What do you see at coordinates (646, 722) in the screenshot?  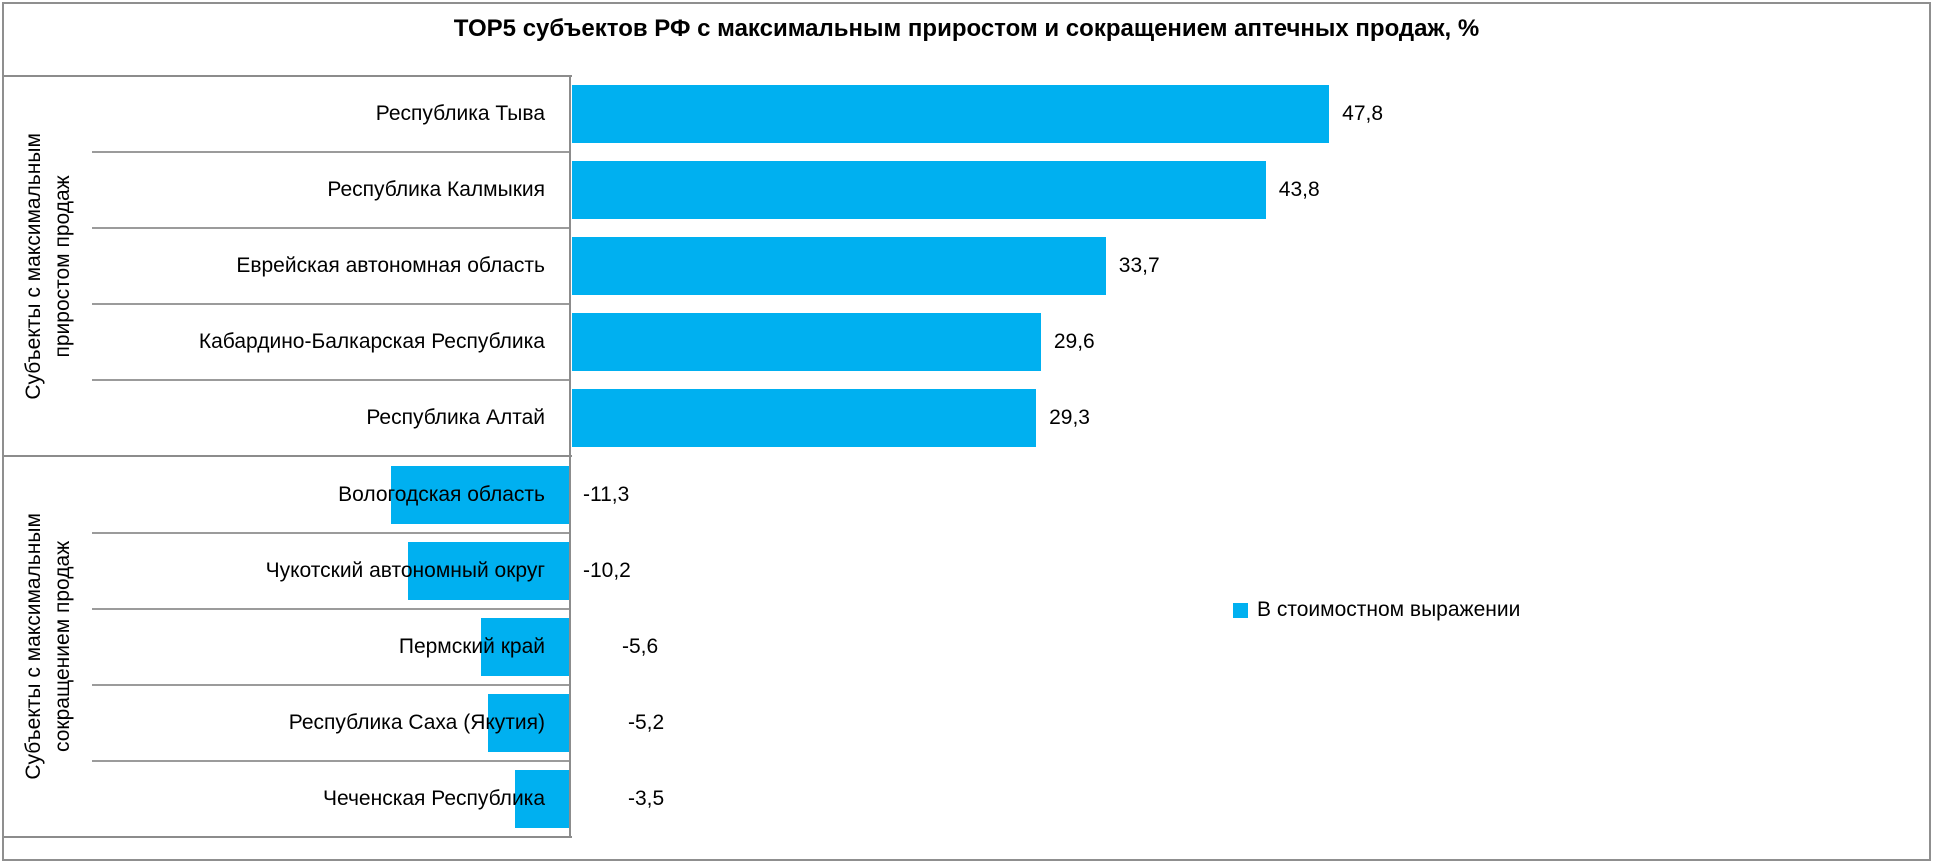 I see `value-label: -5,2` at bounding box center [646, 722].